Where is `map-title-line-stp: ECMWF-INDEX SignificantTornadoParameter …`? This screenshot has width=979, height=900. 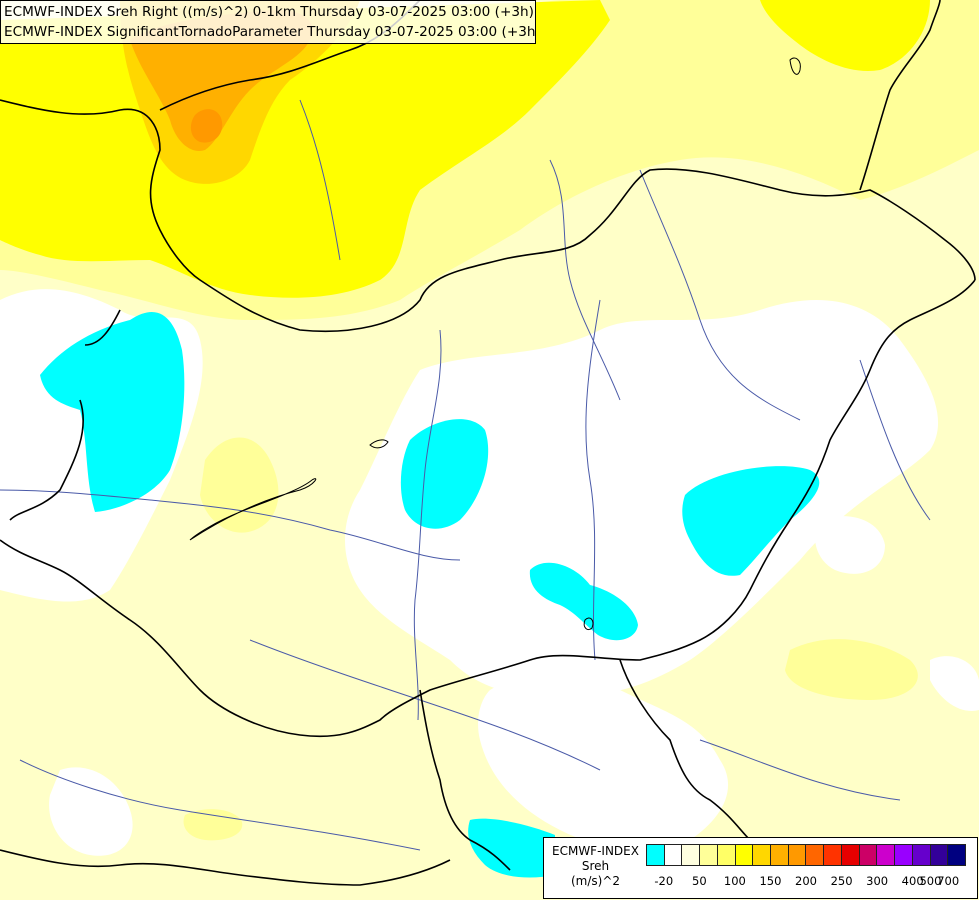
map-title-line-stp: ECMWF-INDEX SignificantTornadoParameter … is located at coordinates (270, 32).